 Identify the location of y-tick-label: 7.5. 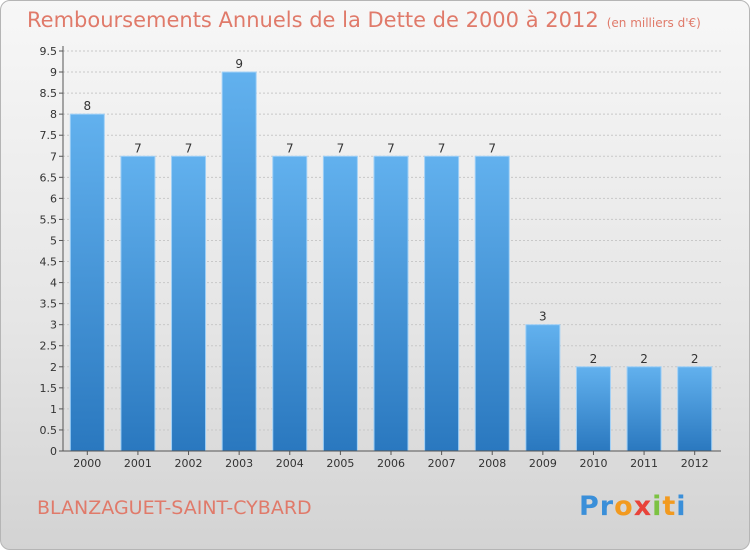
(49, 135).